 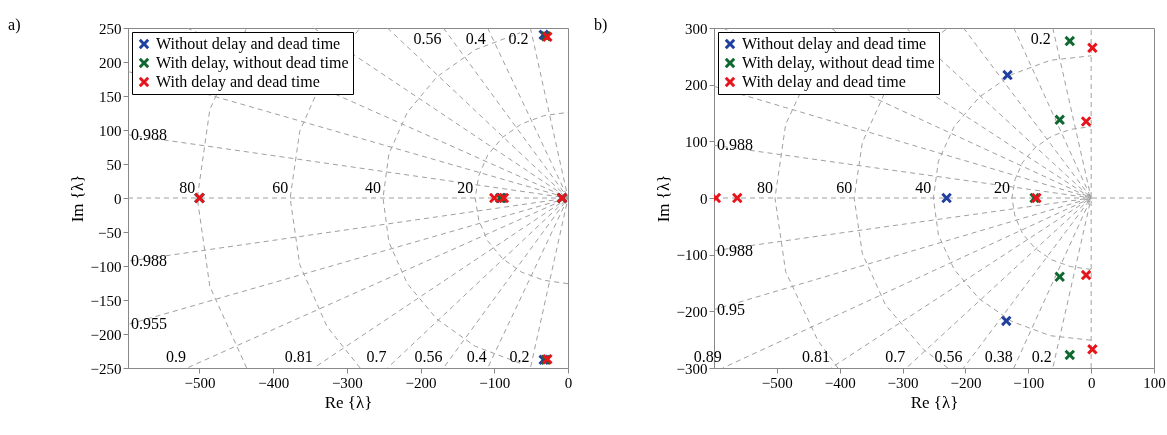 I want to click on y-tick-label: 50, so click(x=114, y=164).